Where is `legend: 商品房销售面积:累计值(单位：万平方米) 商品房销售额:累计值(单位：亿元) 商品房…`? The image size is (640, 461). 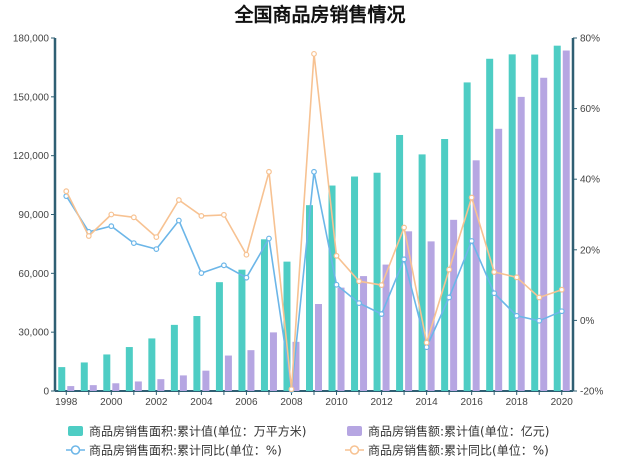 legend: 商品房销售面积:累计值(单位：万平方米) 商品房销售额:累计值(单位：亿元) 商品房… is located at coordinates (307, 441).